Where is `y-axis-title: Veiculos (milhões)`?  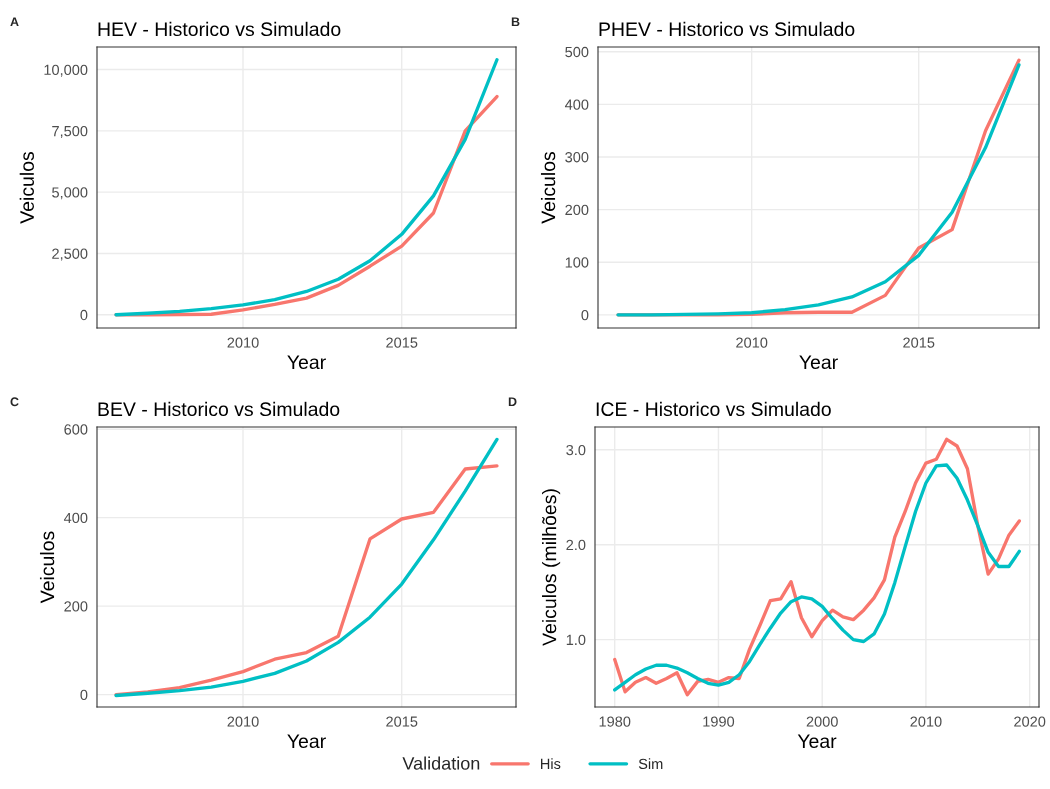 y-axis-title: Veiculos (milhões) is located at coordinates (551, 567).